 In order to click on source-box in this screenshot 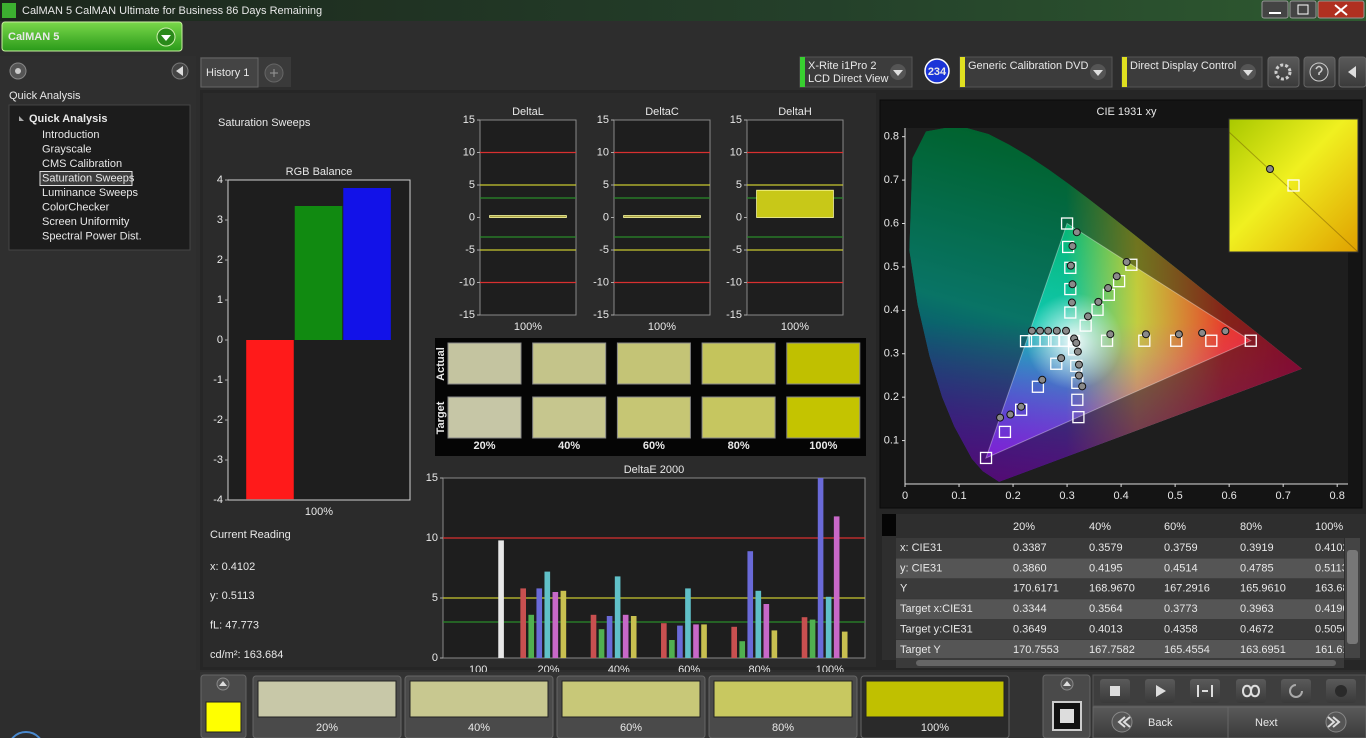, I will do `click(1036, 72)`.